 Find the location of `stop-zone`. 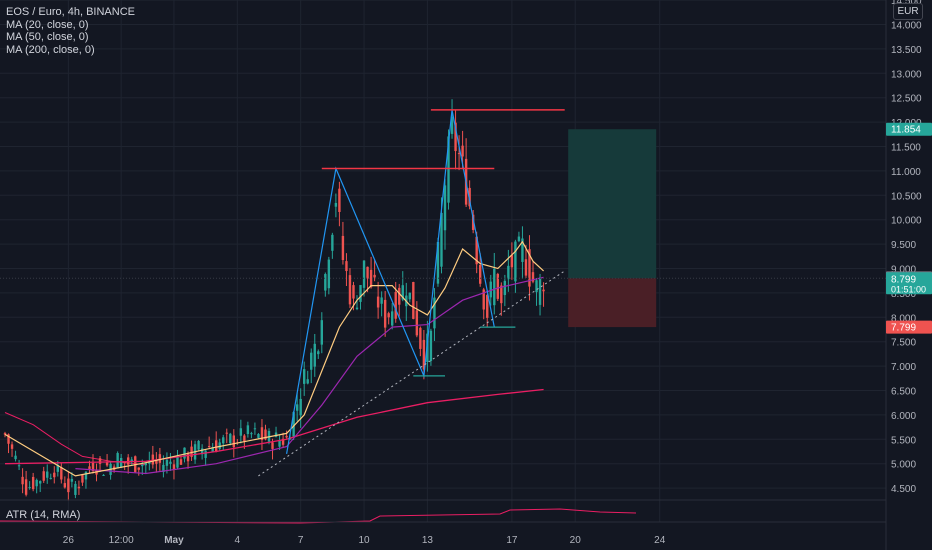

stop-zone is located at coordinates (612, 303).